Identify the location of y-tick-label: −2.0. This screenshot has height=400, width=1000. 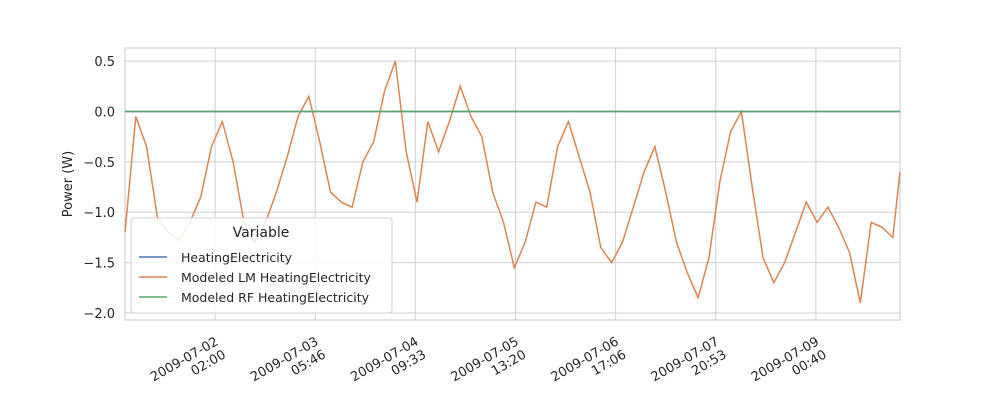
(99, 314).